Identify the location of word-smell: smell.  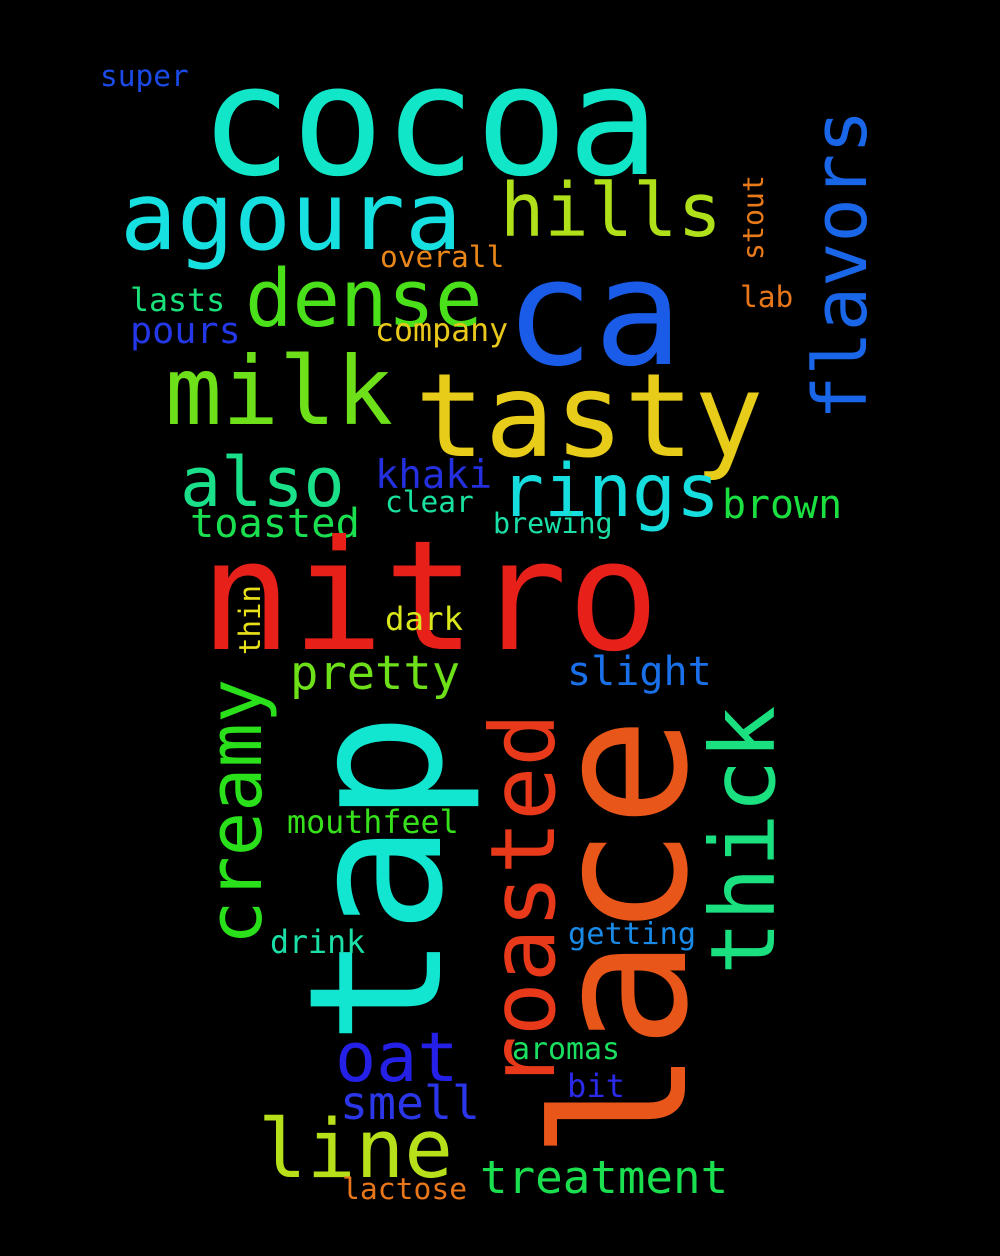
(410, 1103).